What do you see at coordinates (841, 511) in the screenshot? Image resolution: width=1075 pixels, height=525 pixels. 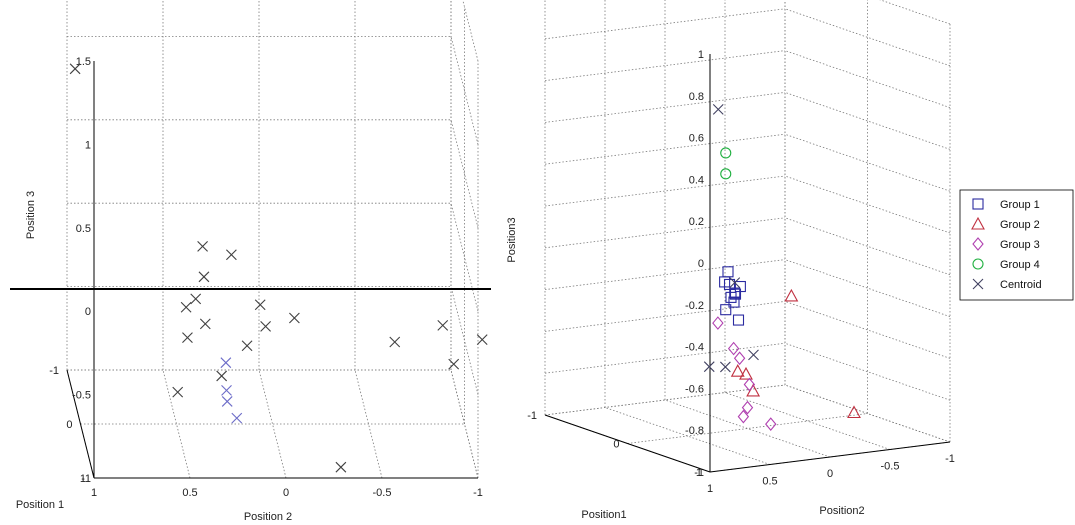 I see `y-axis-label: Position2` at bounding box center [841, 511].